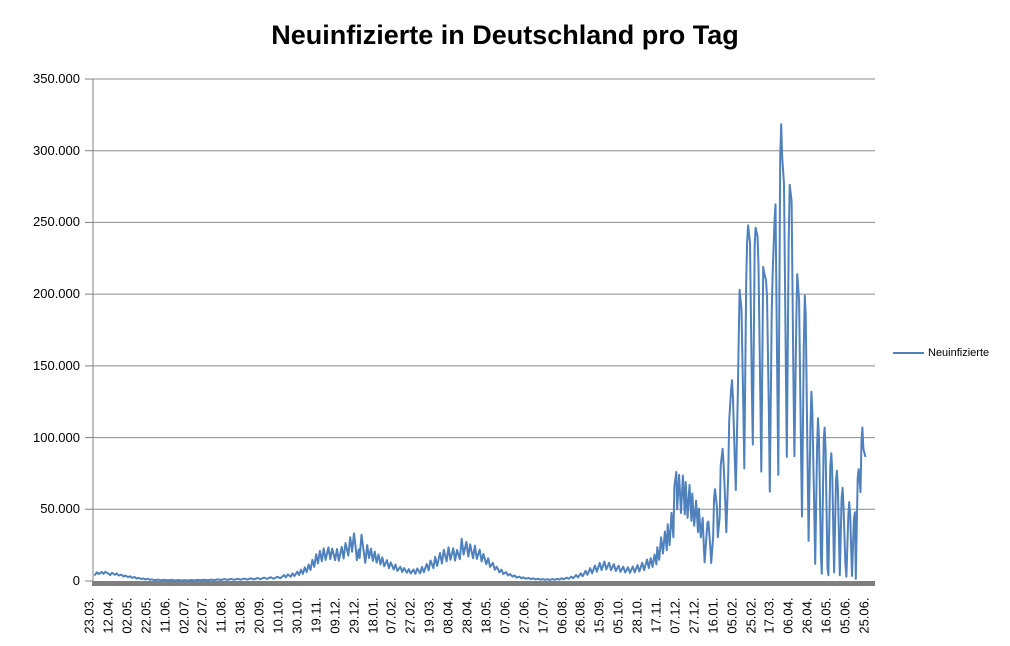 The width and height of the screenshot is (1010, 646). I want to click on x-axis-tick-label: 27.06., so click(524, 615).